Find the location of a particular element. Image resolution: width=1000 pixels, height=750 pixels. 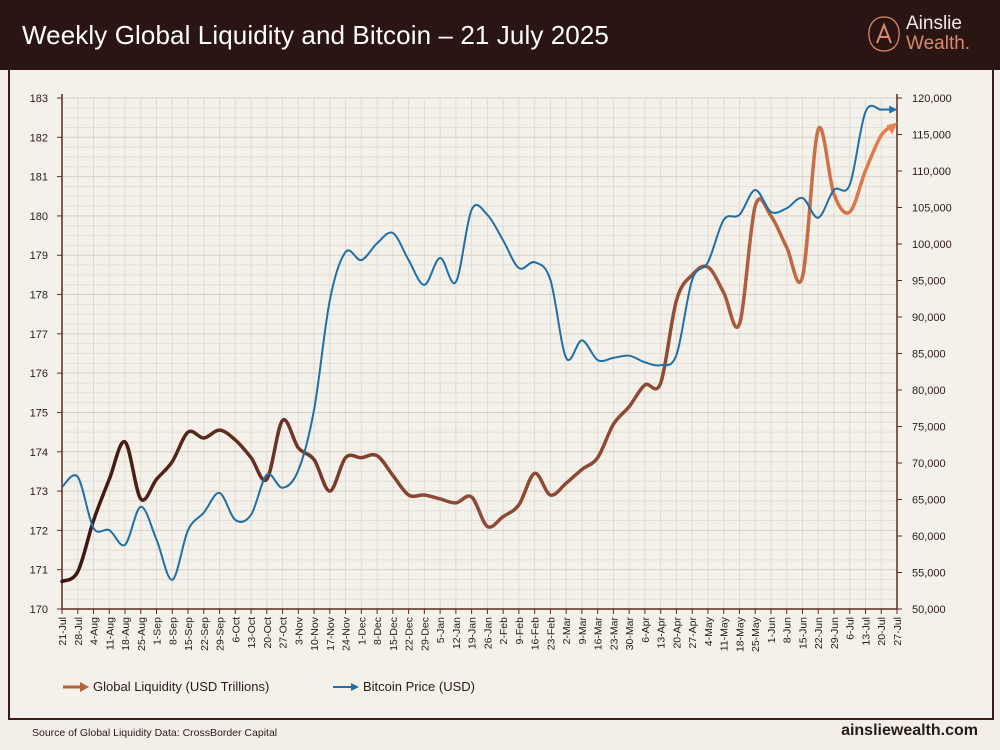

logo-text-line1: Ainslie is located at coordinates (934, 23).